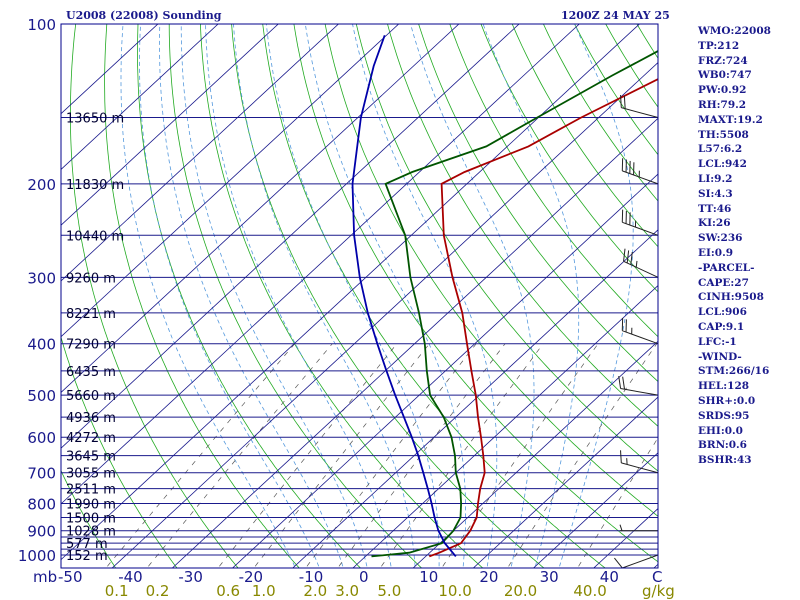 This screenshot has height=600, width=800. Describe the element at coordinates (714, 223) in the screenshot. I see `index-item: KI:26` at that location.